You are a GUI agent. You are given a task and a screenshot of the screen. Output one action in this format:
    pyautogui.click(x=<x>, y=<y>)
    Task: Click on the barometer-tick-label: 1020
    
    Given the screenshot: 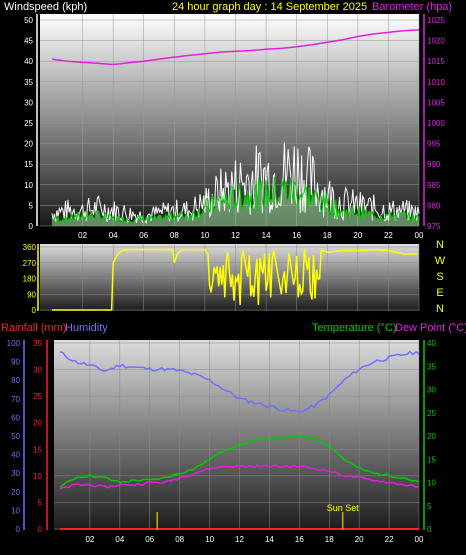 What is the action you would take?
    pyautogui.click(x=436, y=41)
    